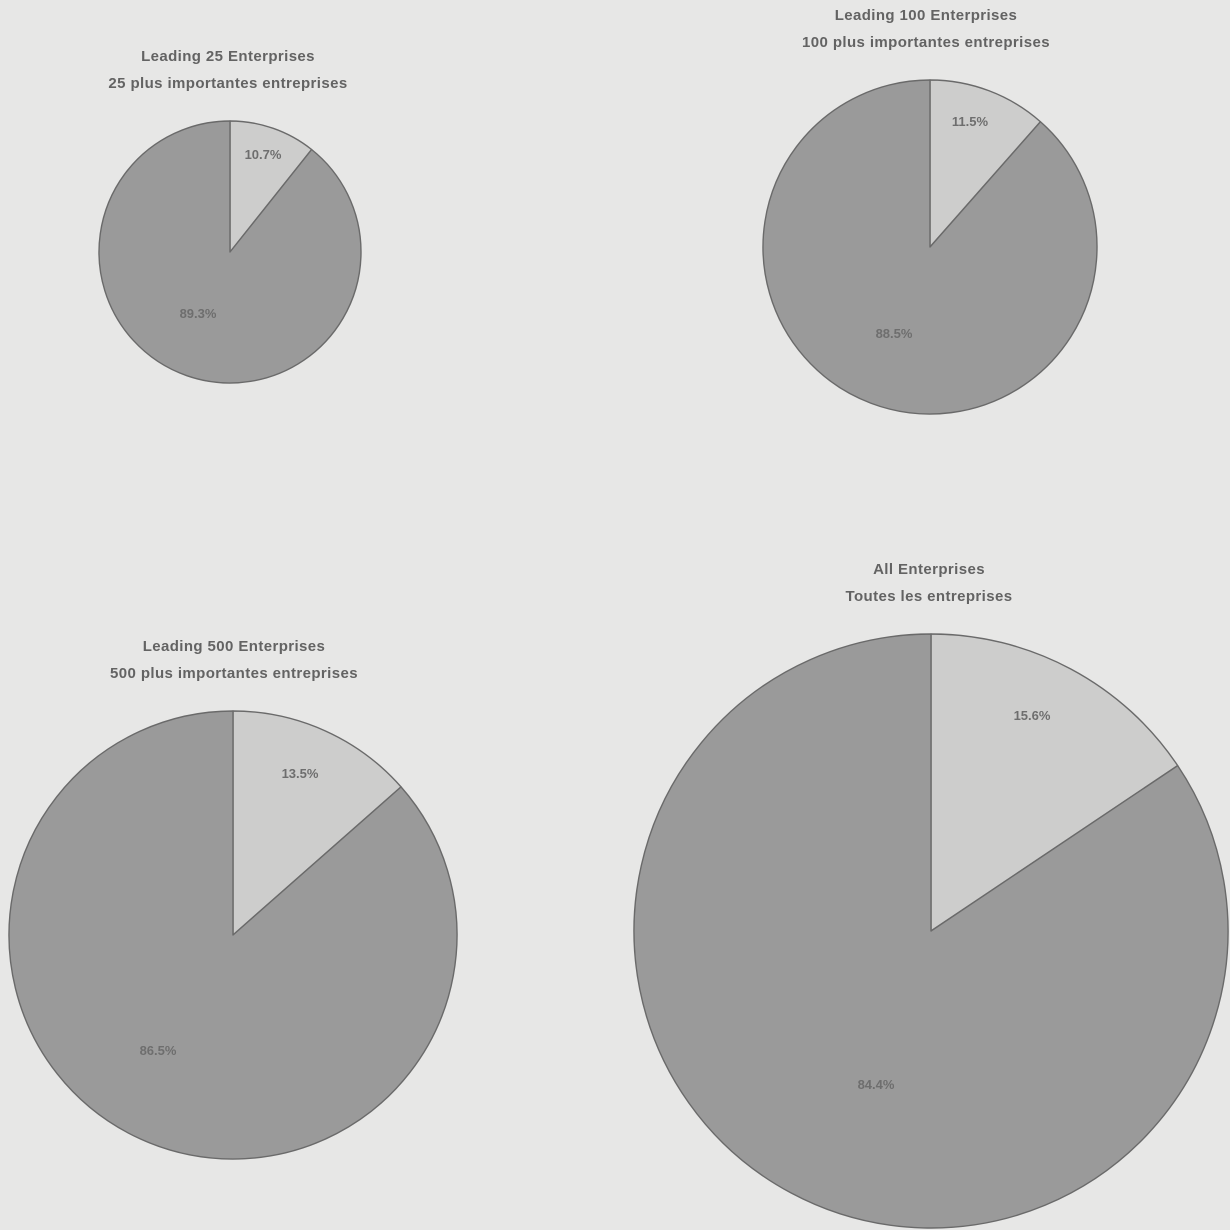 Image resolution: width=1230 pixels, height=1230 pixels. I want to click on chart-title: All Enterprises, so click(929, 569).